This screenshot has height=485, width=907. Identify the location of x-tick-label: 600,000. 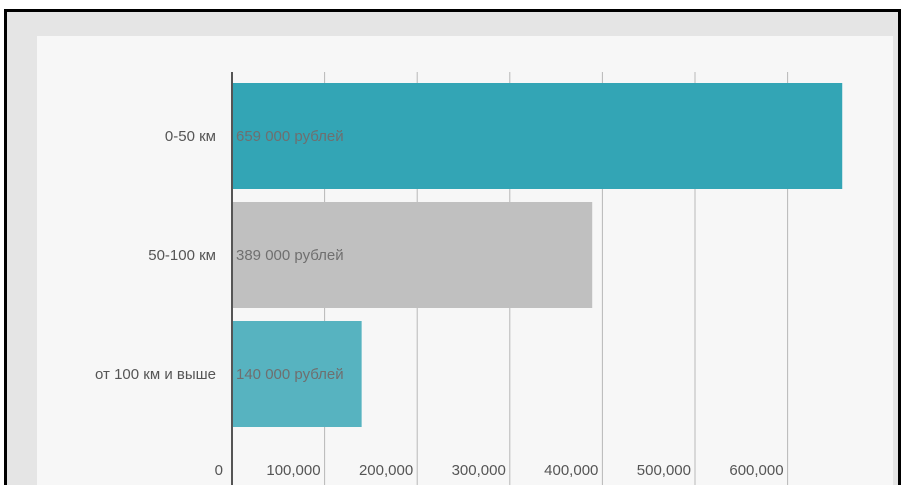
(756, 470).